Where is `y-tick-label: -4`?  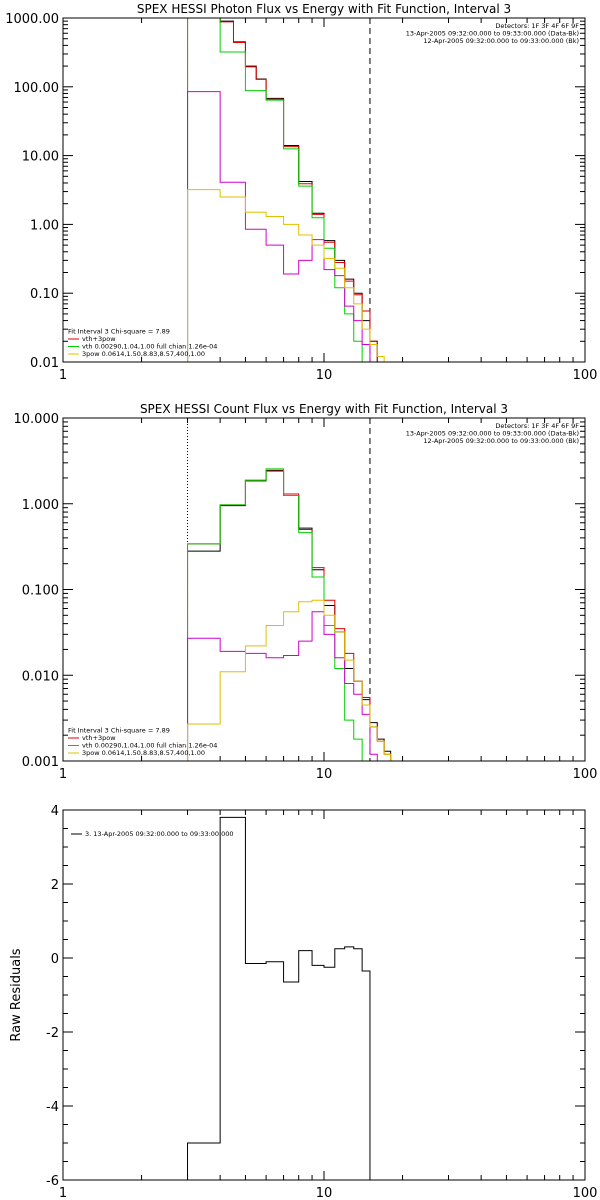
y-tick-label: -4 is located at coordinates (52, 1107).